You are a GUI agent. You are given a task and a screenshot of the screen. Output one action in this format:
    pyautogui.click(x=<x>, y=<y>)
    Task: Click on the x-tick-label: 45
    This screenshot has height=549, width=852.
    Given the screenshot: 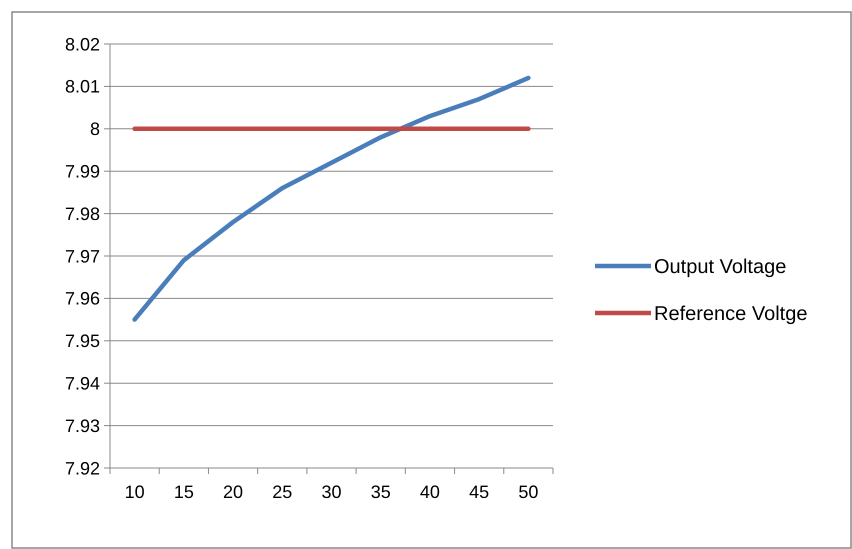 What is the action you would take?
    pyautogui.click(x=479, y=492)
    